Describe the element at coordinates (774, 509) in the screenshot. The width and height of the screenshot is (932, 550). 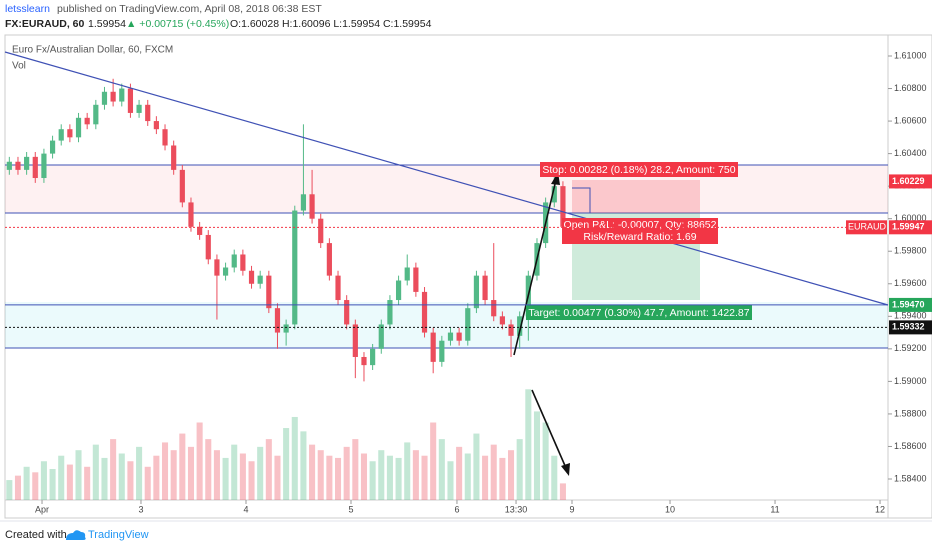
I see `x-tick-label: 11` at that location.